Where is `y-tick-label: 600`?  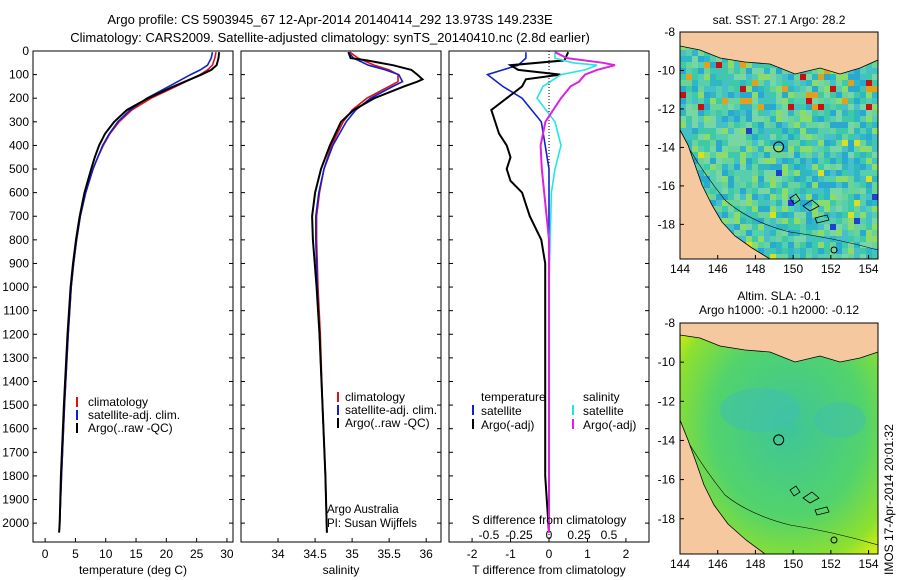 y-tick-label: 600 is located at coordinates (19, 193).